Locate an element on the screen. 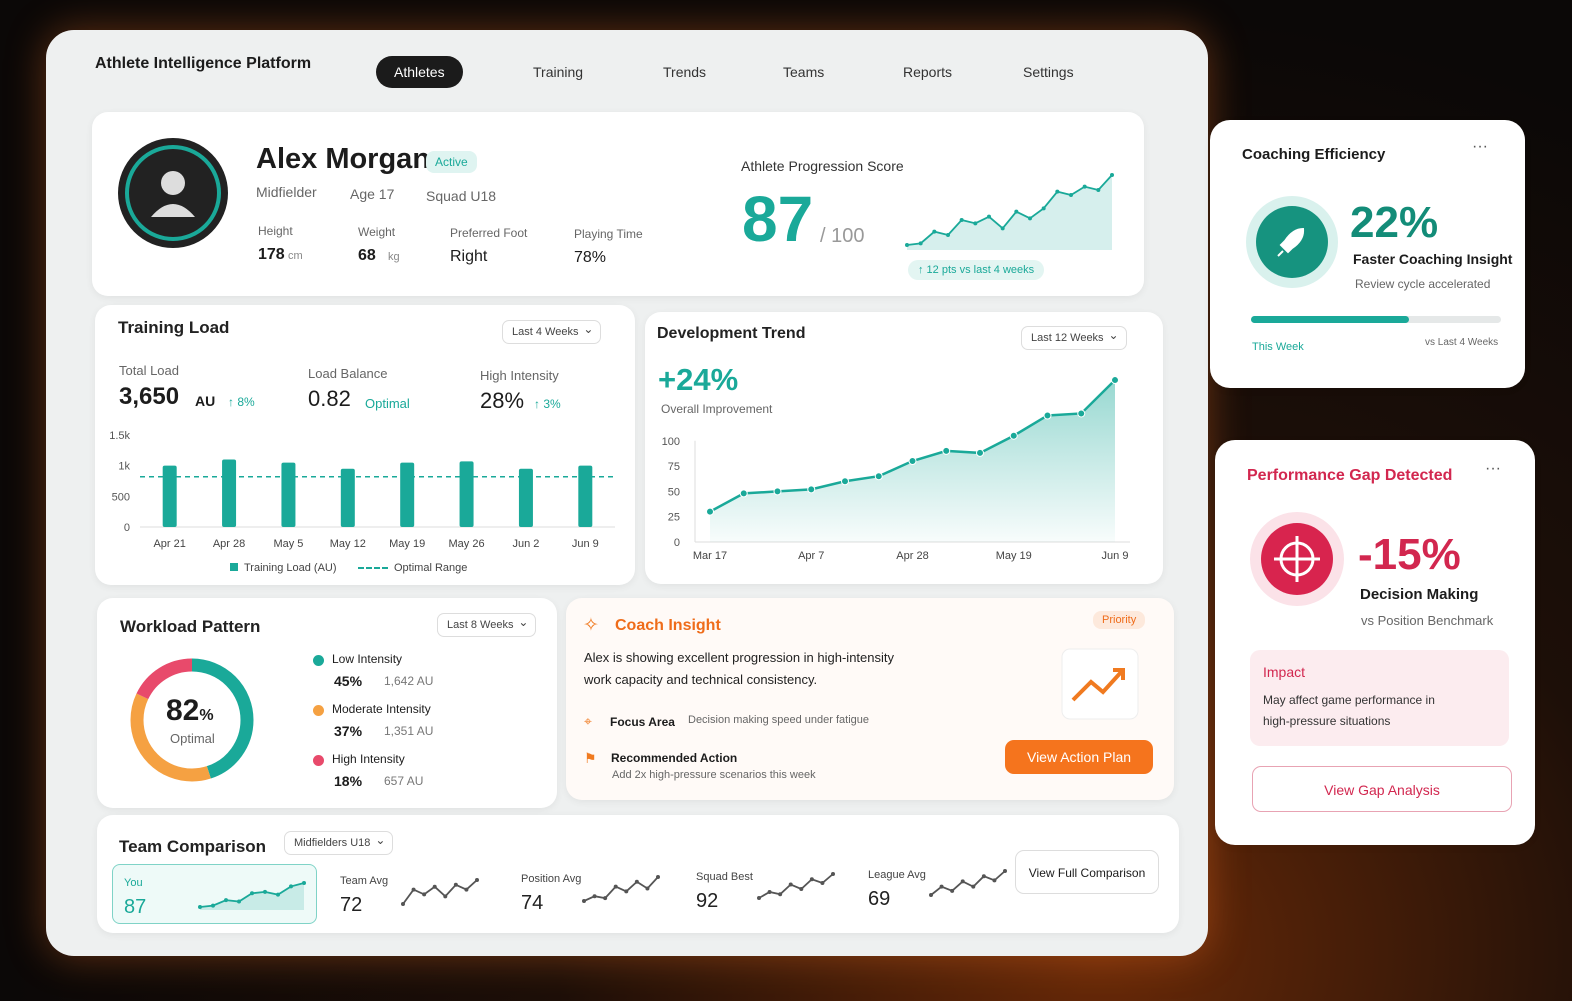  button-label: View Full Comparison is located at coordinates (1087, 873).